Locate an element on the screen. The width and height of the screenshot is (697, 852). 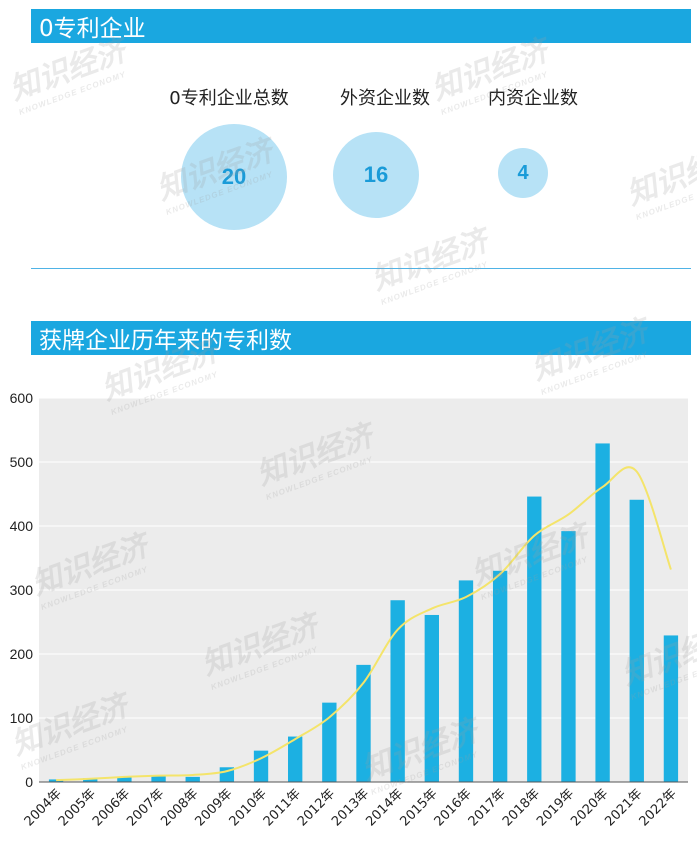
value-foreign: 16 is located at coordinates (376, 174).